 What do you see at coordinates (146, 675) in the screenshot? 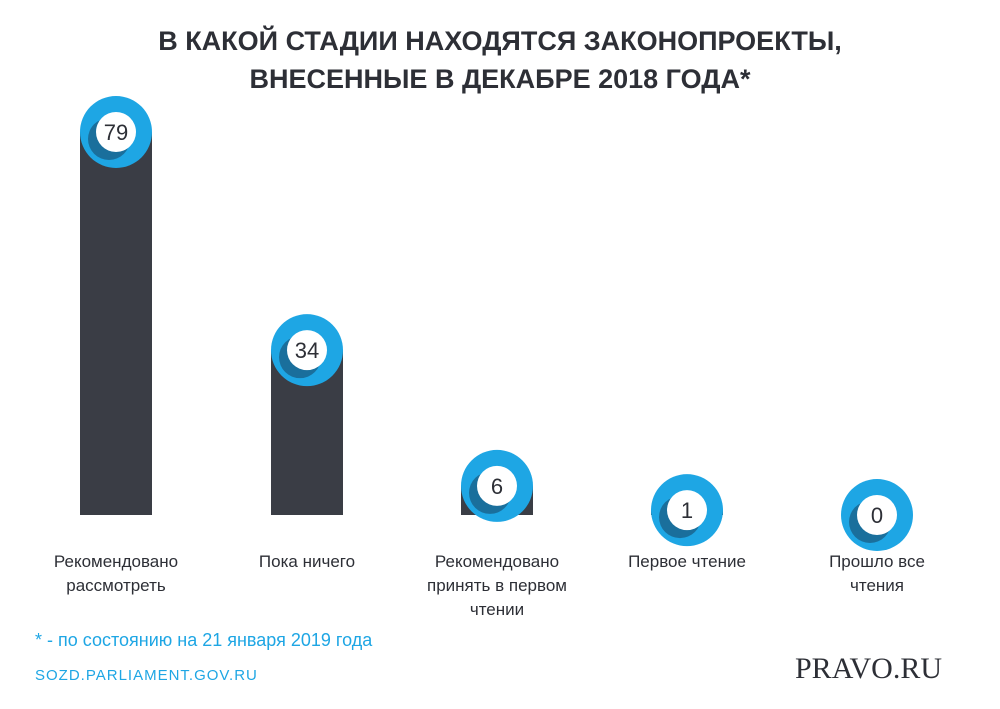
I see `source: SOZD.PARLIAMENT.GOV.RU` at bounding box center [146, 675].